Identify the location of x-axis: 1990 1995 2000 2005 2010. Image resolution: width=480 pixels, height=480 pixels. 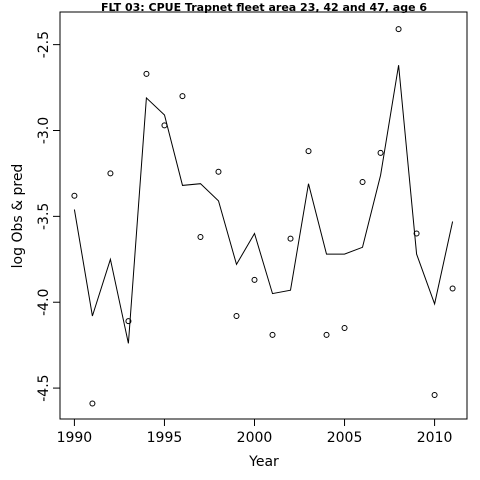
(255, 432).